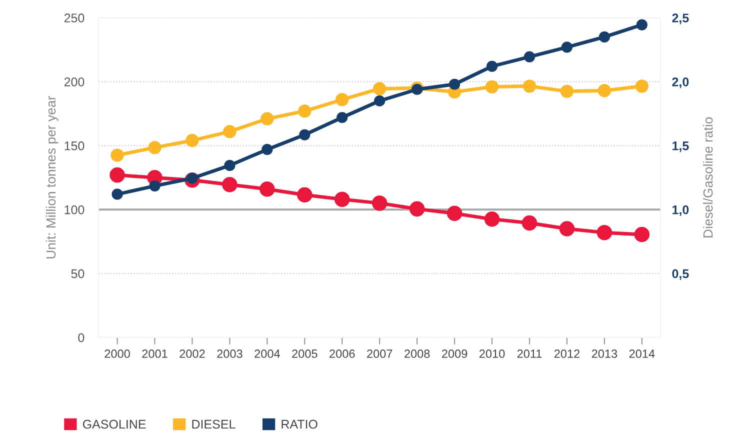 This screenshot has height=444, width=730. What do you see at coordinates (74, 81) in the screenshot?
I see `y-tick-label: 200` at bounding box center [74, 81].